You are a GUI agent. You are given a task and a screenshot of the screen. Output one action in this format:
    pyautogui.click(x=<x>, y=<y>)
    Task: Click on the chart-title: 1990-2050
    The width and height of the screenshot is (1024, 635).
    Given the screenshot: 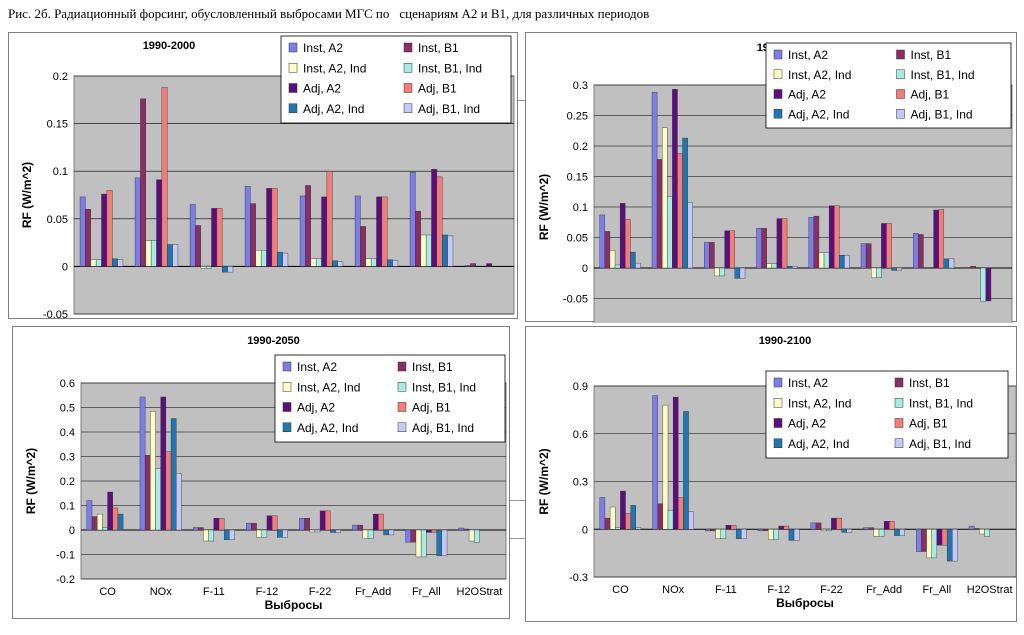 What is the action you would take?
    pyautogui.click(x=273, y=341)
    